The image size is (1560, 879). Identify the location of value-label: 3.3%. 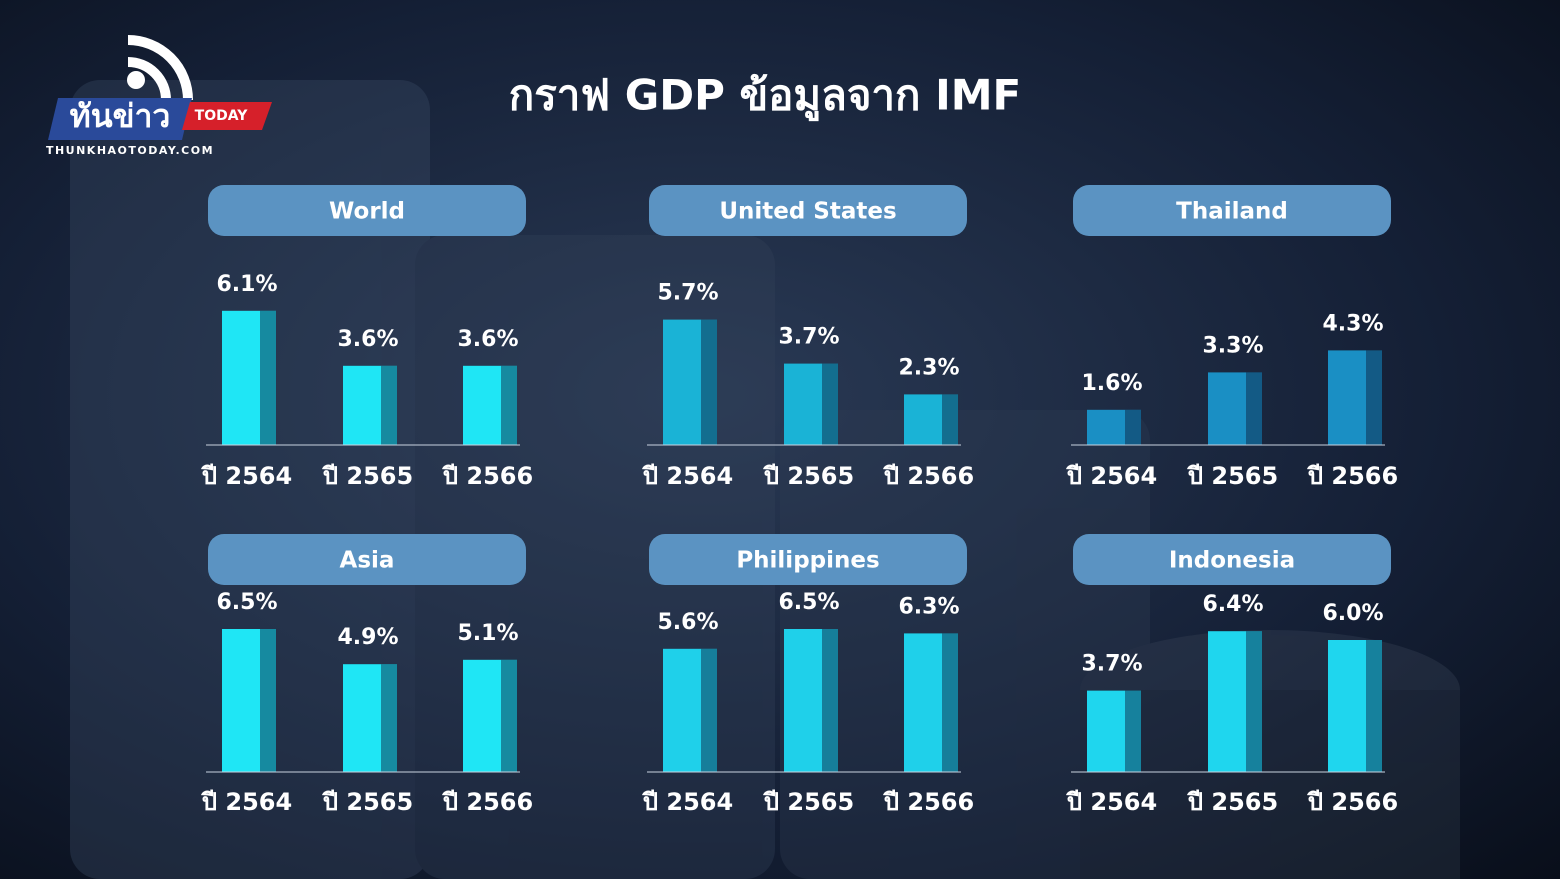
(1232, 345).